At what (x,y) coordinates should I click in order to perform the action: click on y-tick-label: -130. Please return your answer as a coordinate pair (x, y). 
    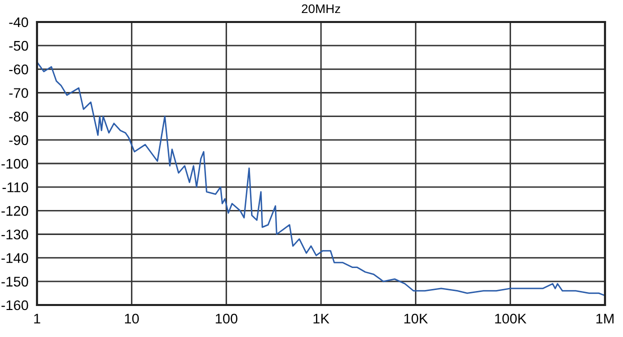
    Looking at the image, I should click on (14, 235).